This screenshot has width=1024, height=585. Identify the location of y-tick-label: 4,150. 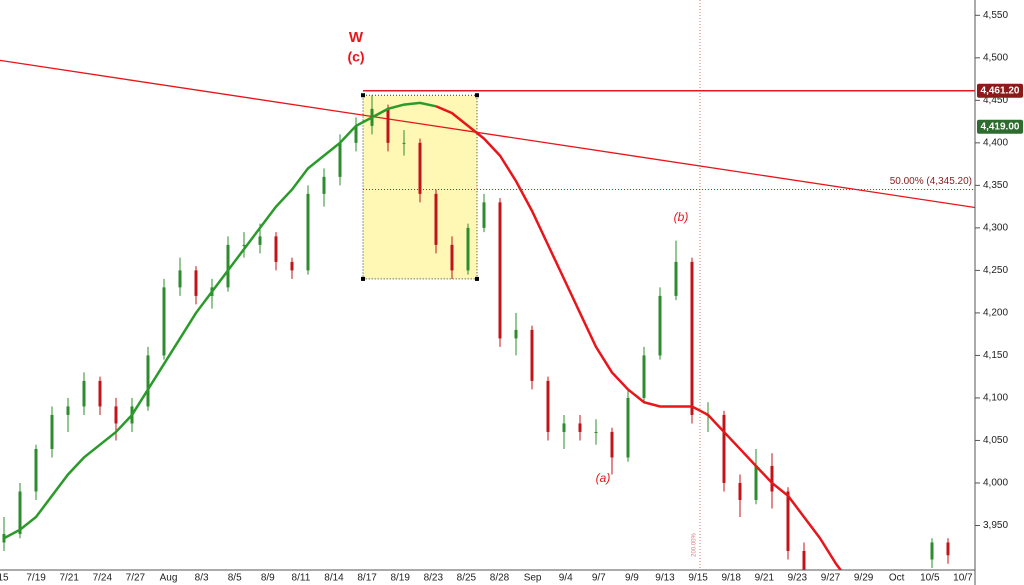
(995, 355).